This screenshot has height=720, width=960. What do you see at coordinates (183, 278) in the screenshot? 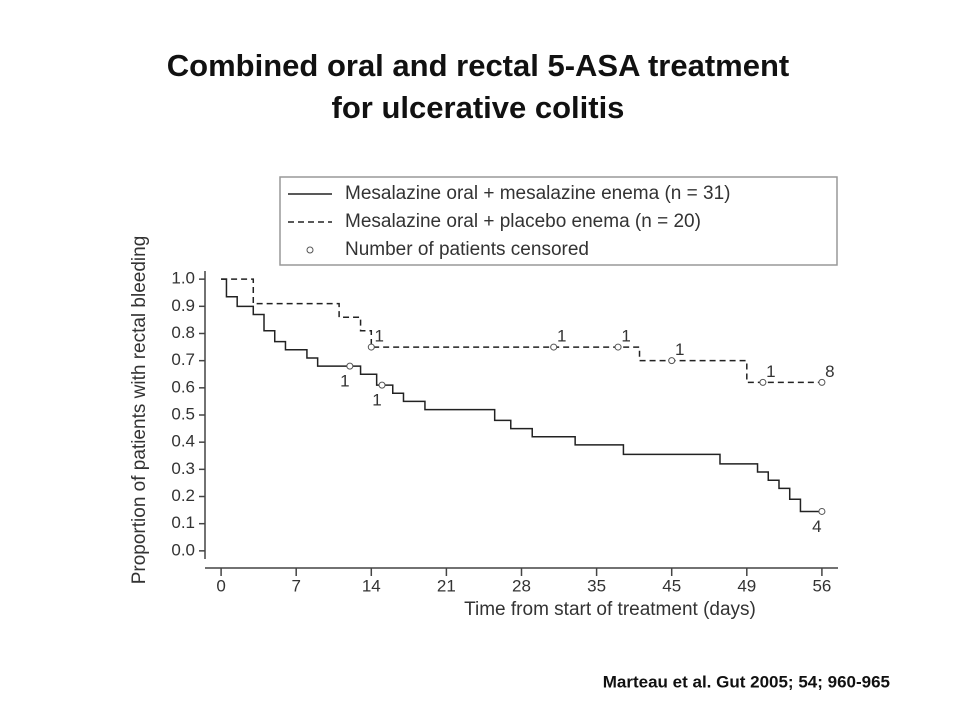
I see `y-tick-label: 1.0` at bounding box center [183, 278].